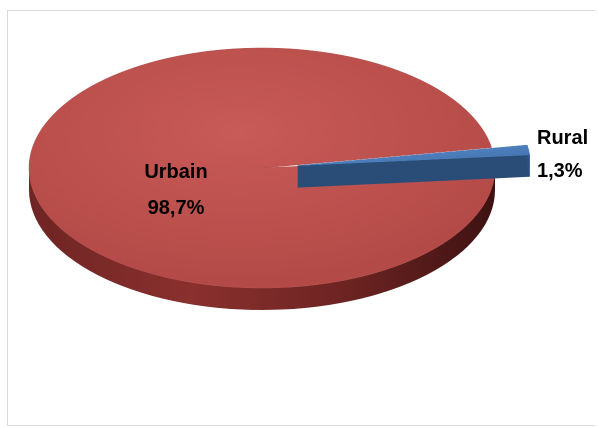 The width and height of the screenshot is (598, 428). What do you see at coordinates (175, 172) in the screenshot?
I see `slice-label-urbain: Urbain` at bounding box center [175, 172].